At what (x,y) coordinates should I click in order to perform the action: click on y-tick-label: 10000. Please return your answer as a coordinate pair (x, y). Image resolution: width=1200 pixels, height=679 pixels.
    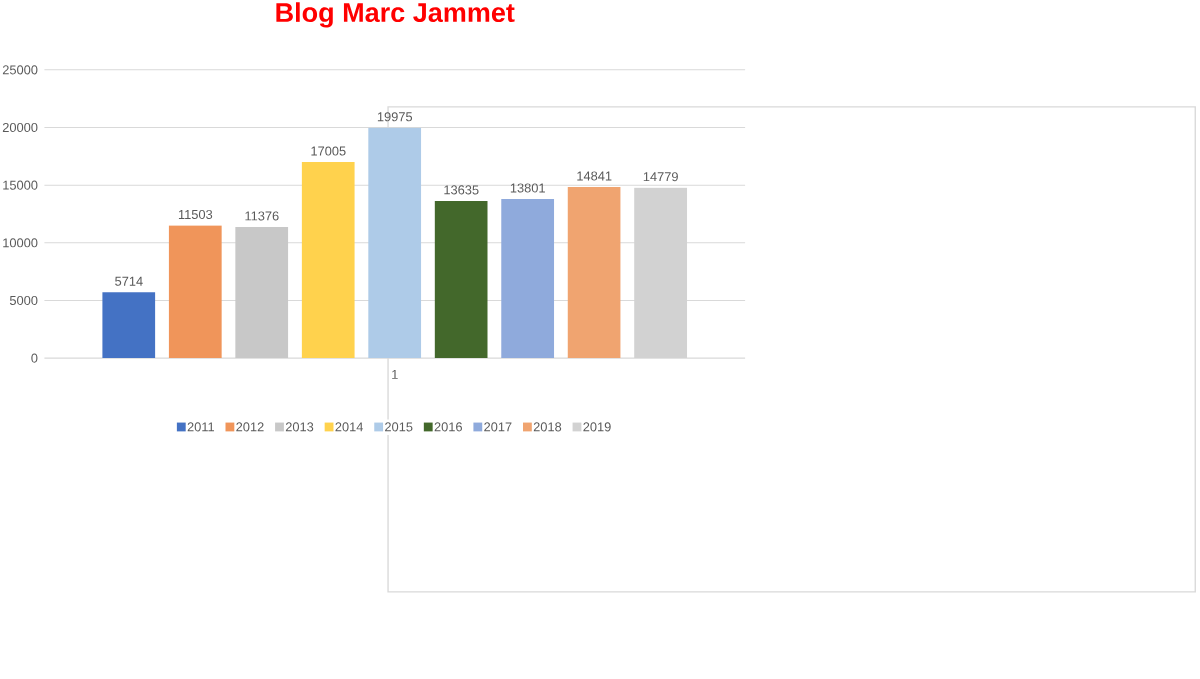
    Looking at the image, I should click on (20, 243).